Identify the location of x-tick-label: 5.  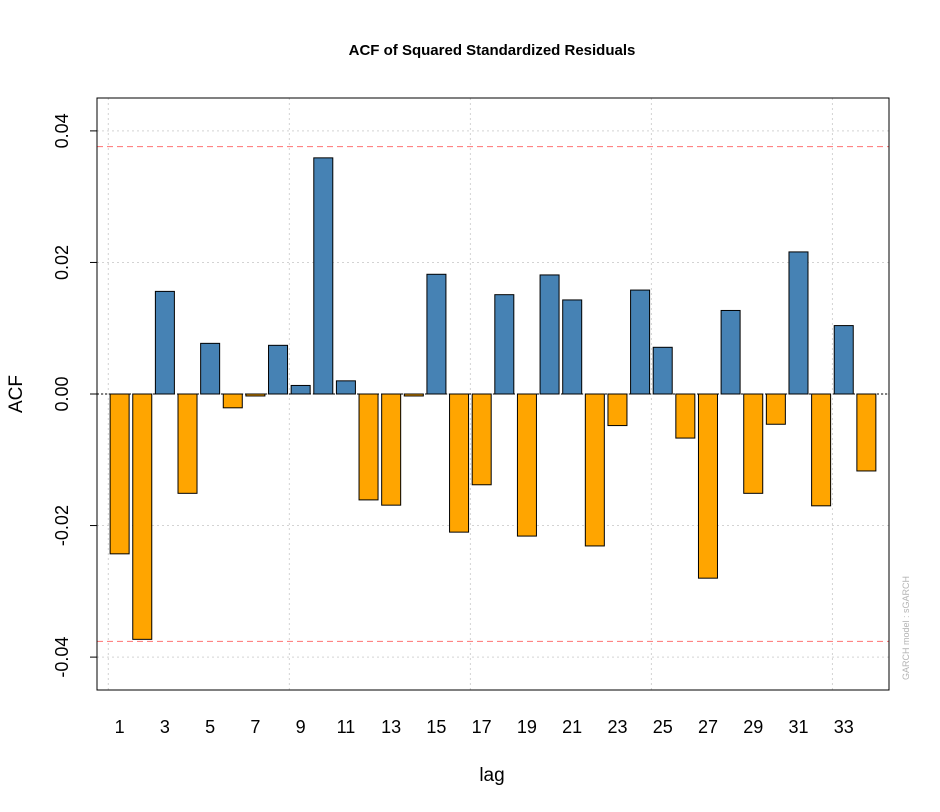
(210, 727).